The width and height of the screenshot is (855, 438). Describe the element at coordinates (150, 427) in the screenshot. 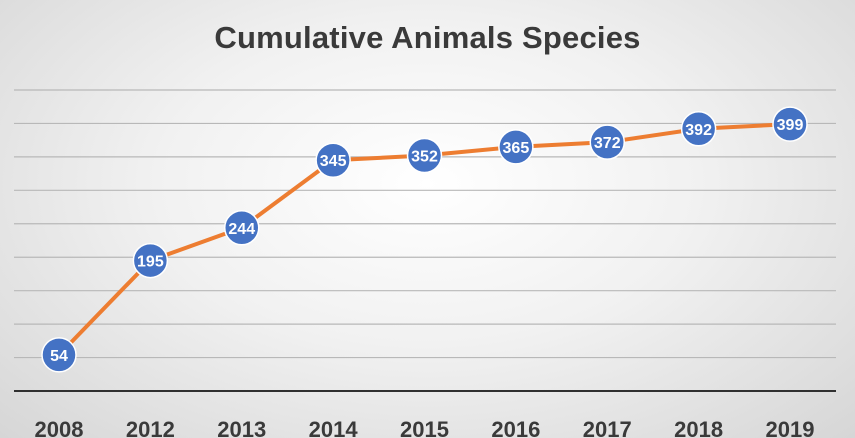

I see `x-tick-label: 2012` at that location.